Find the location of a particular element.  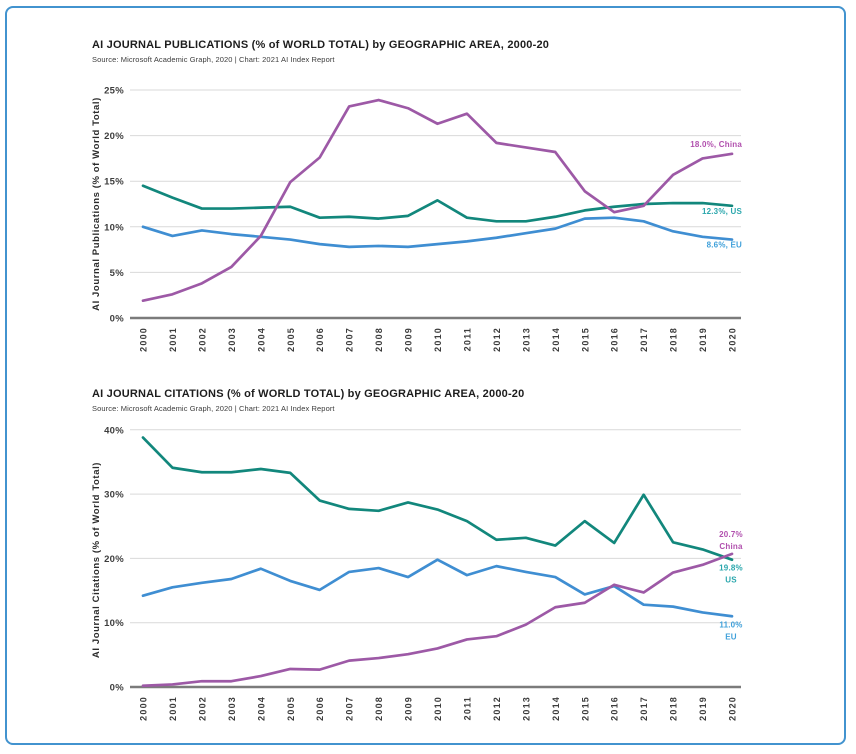

series-end-label-China: 20.7% is located at coordinates (731, 534).